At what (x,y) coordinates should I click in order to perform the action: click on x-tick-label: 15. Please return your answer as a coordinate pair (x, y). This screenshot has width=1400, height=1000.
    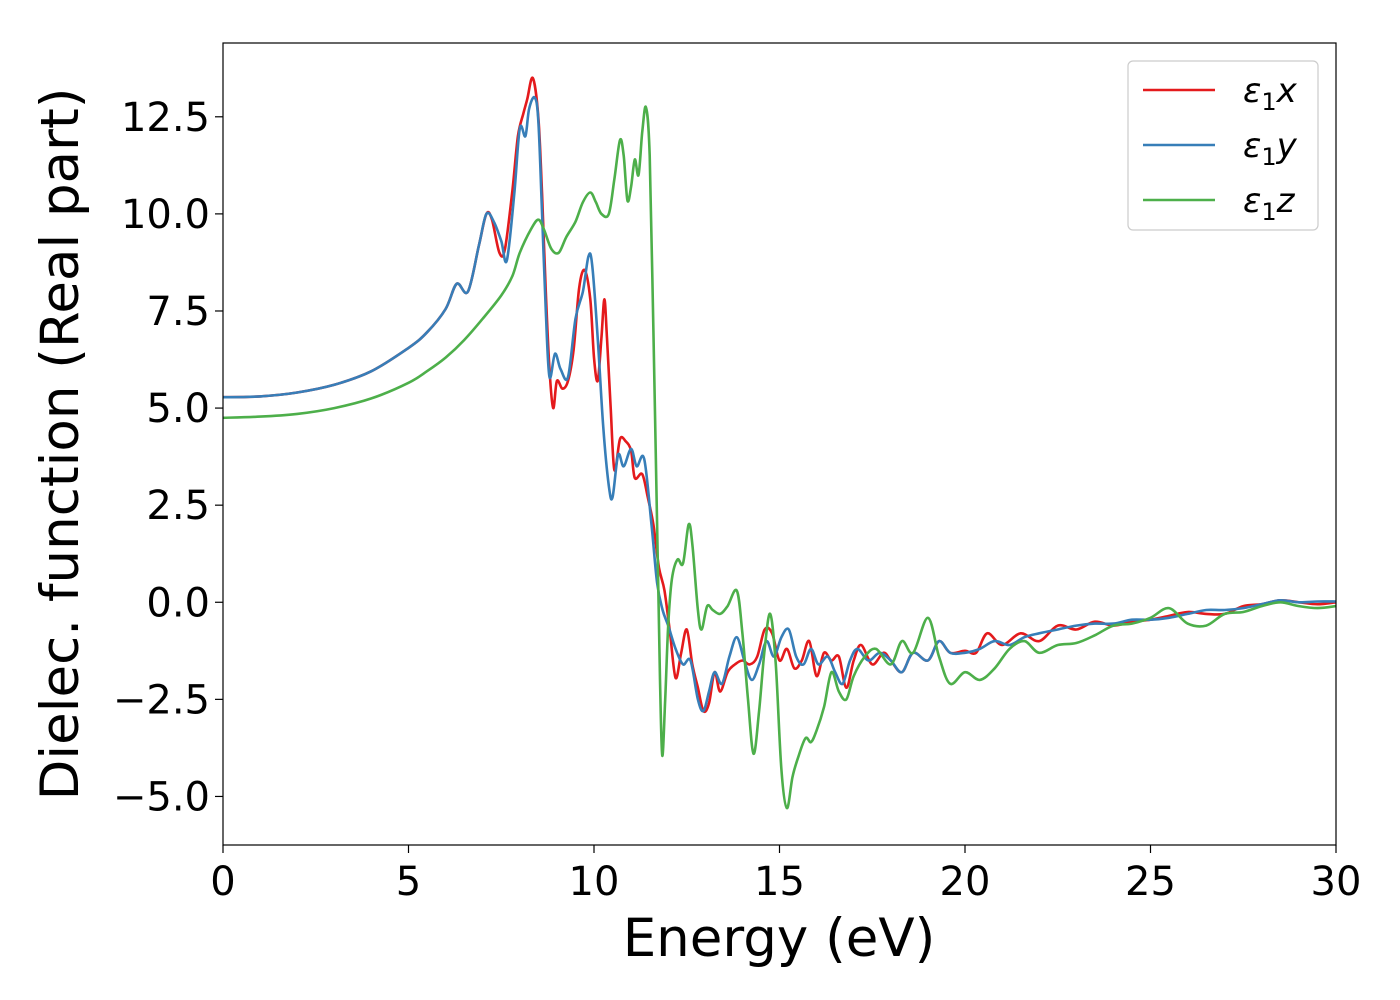
    Looking at the image, I should click on (779, 882).